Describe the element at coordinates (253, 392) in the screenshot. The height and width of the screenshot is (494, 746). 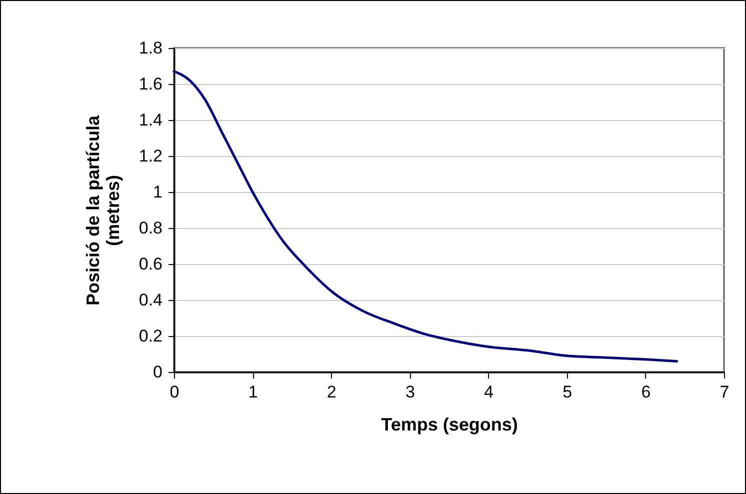
I see `x-tick-label: 1` at that location.